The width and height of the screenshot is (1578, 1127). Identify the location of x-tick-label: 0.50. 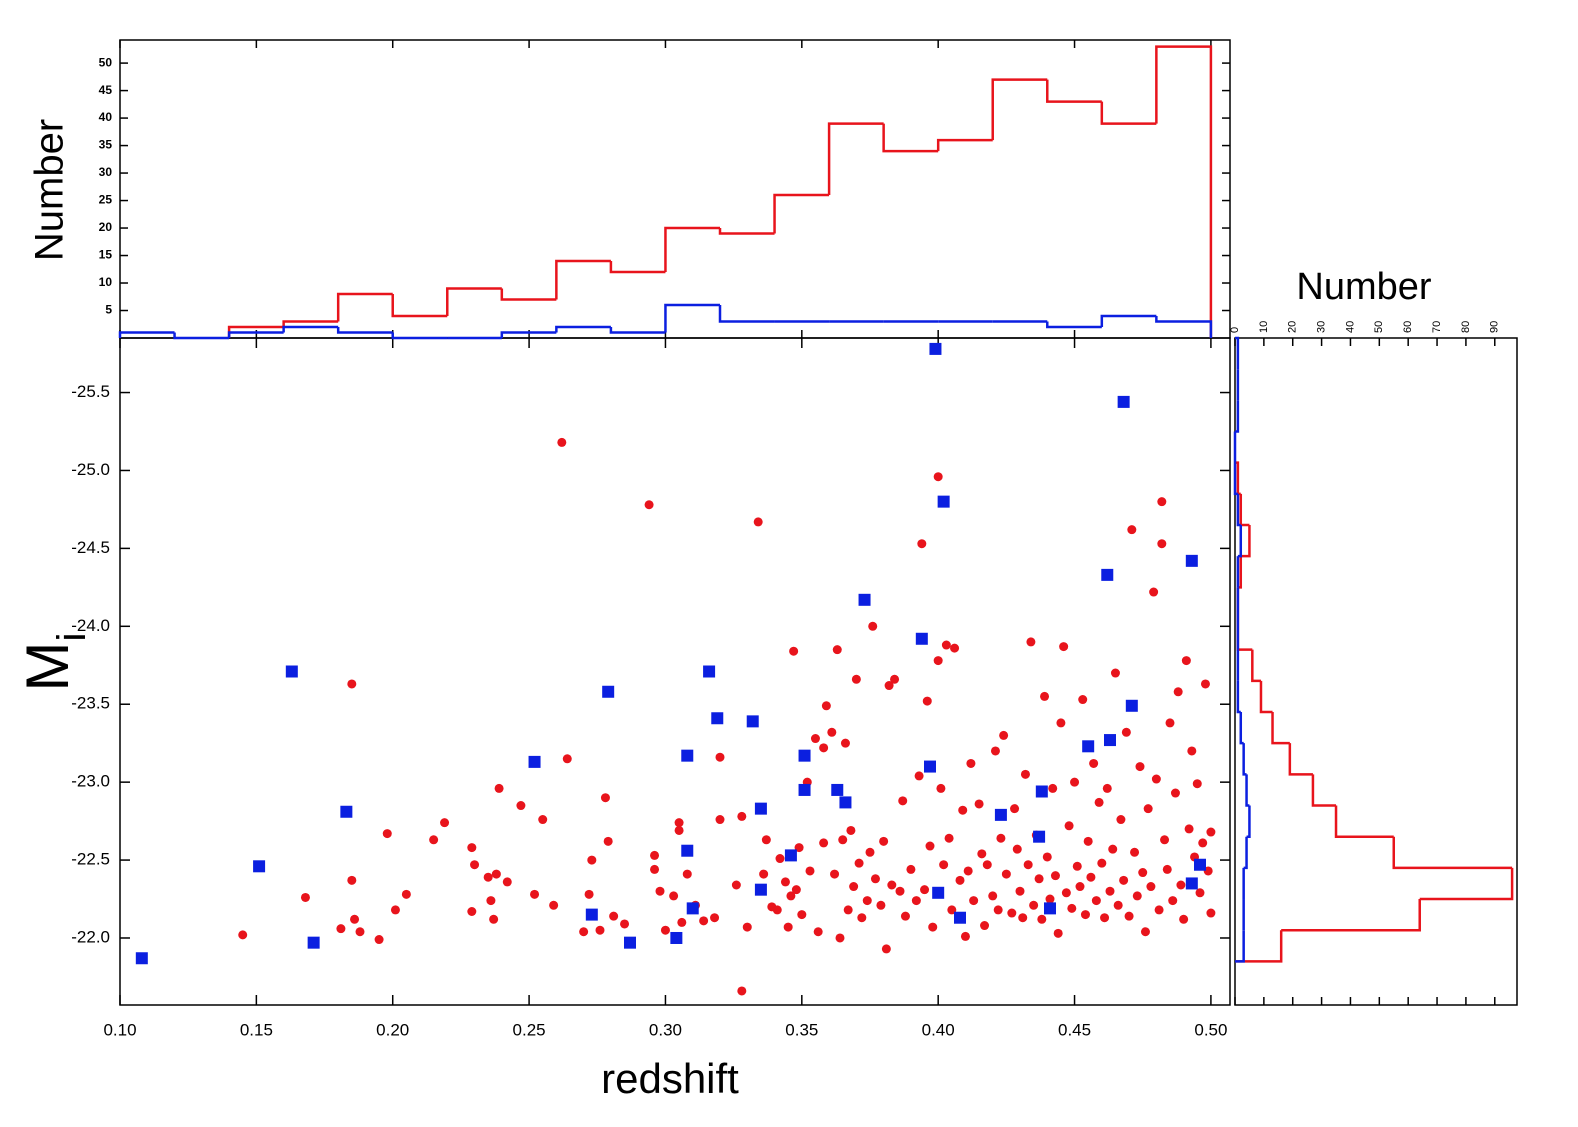
(1210, 1029).